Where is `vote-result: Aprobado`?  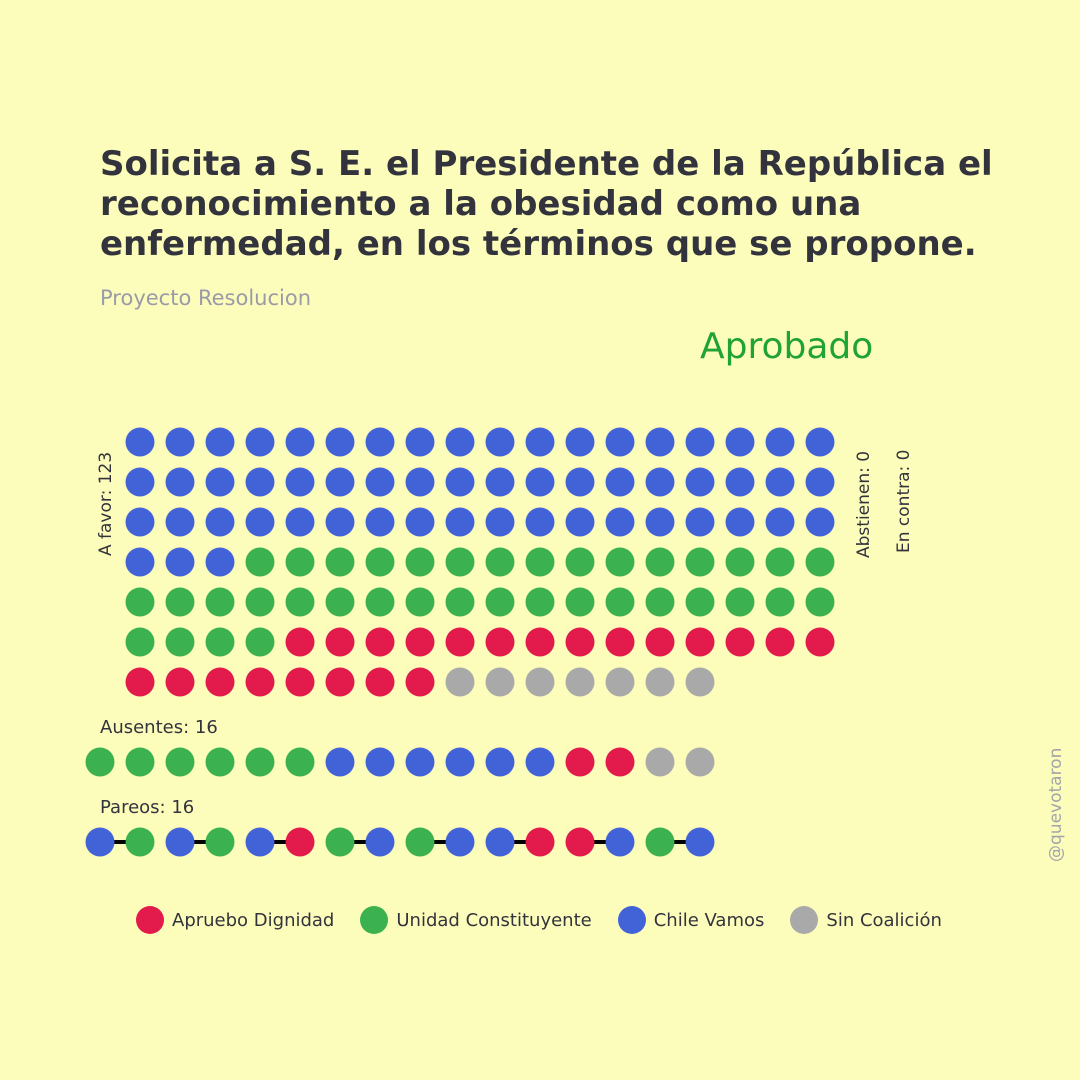
vote-result: Aprobado is located at coordinates (787, 346).